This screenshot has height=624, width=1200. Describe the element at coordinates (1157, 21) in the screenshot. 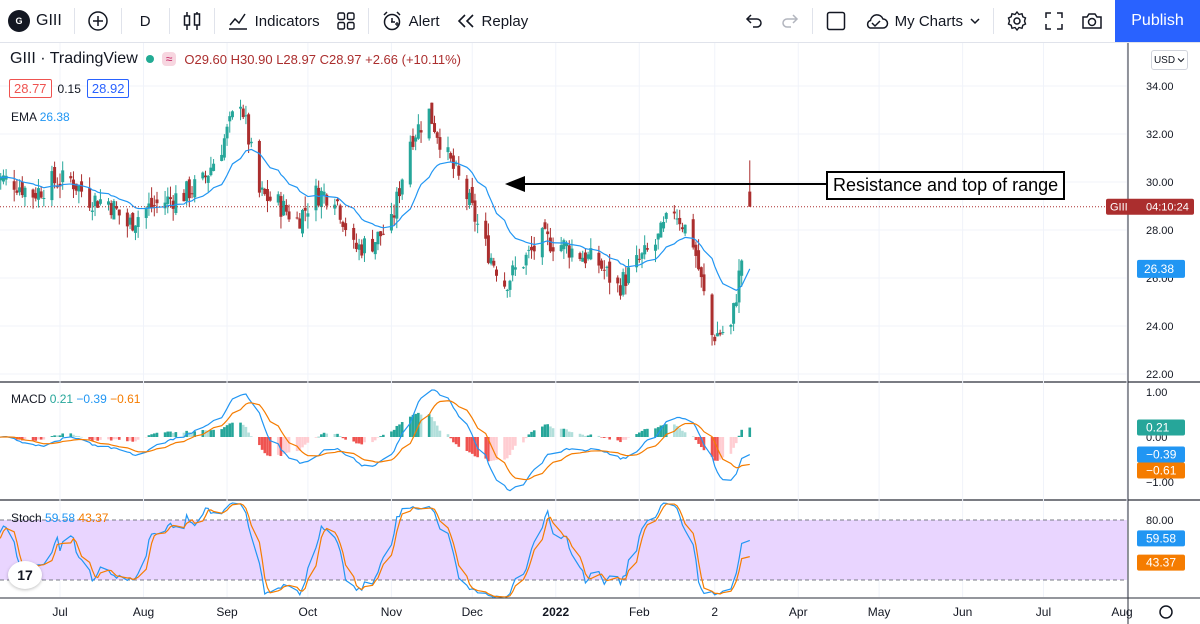

I see `publish-button: Publish` at that location.